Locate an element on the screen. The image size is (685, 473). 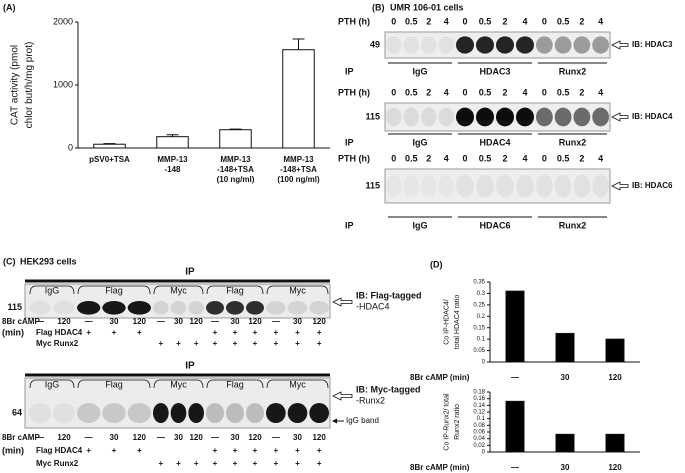
panel-label: (D) is located at coordinates (436, 264).